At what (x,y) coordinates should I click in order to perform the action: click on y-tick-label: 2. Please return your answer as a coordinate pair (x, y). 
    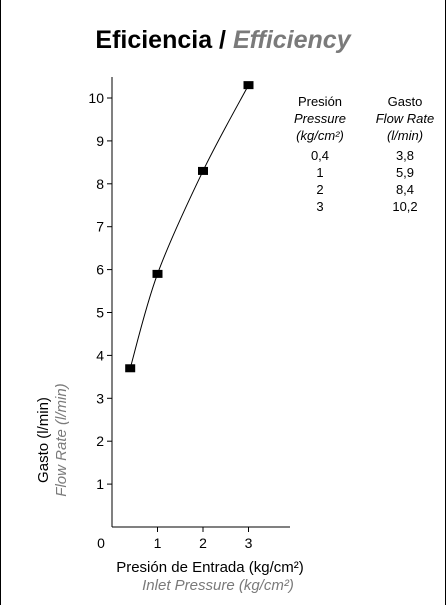
    Looking at the image, I should click on (100, 441).